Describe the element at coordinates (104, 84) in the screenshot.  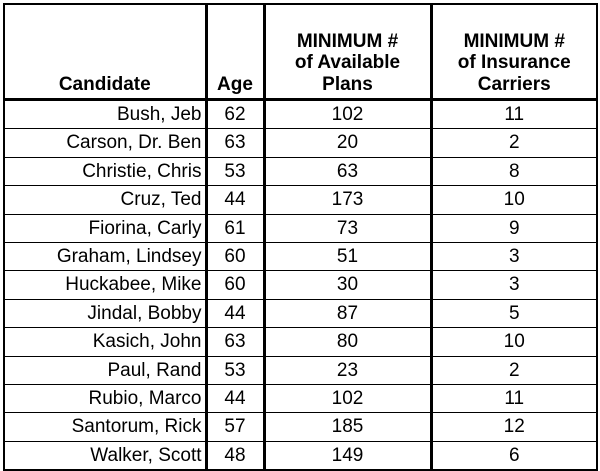
I see `header-candidate-line: Candidate` at that location.